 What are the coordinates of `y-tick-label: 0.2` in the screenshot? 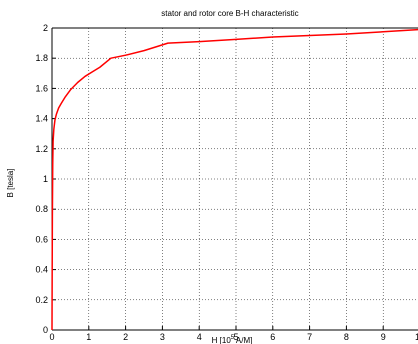 It's located at (41, 300).